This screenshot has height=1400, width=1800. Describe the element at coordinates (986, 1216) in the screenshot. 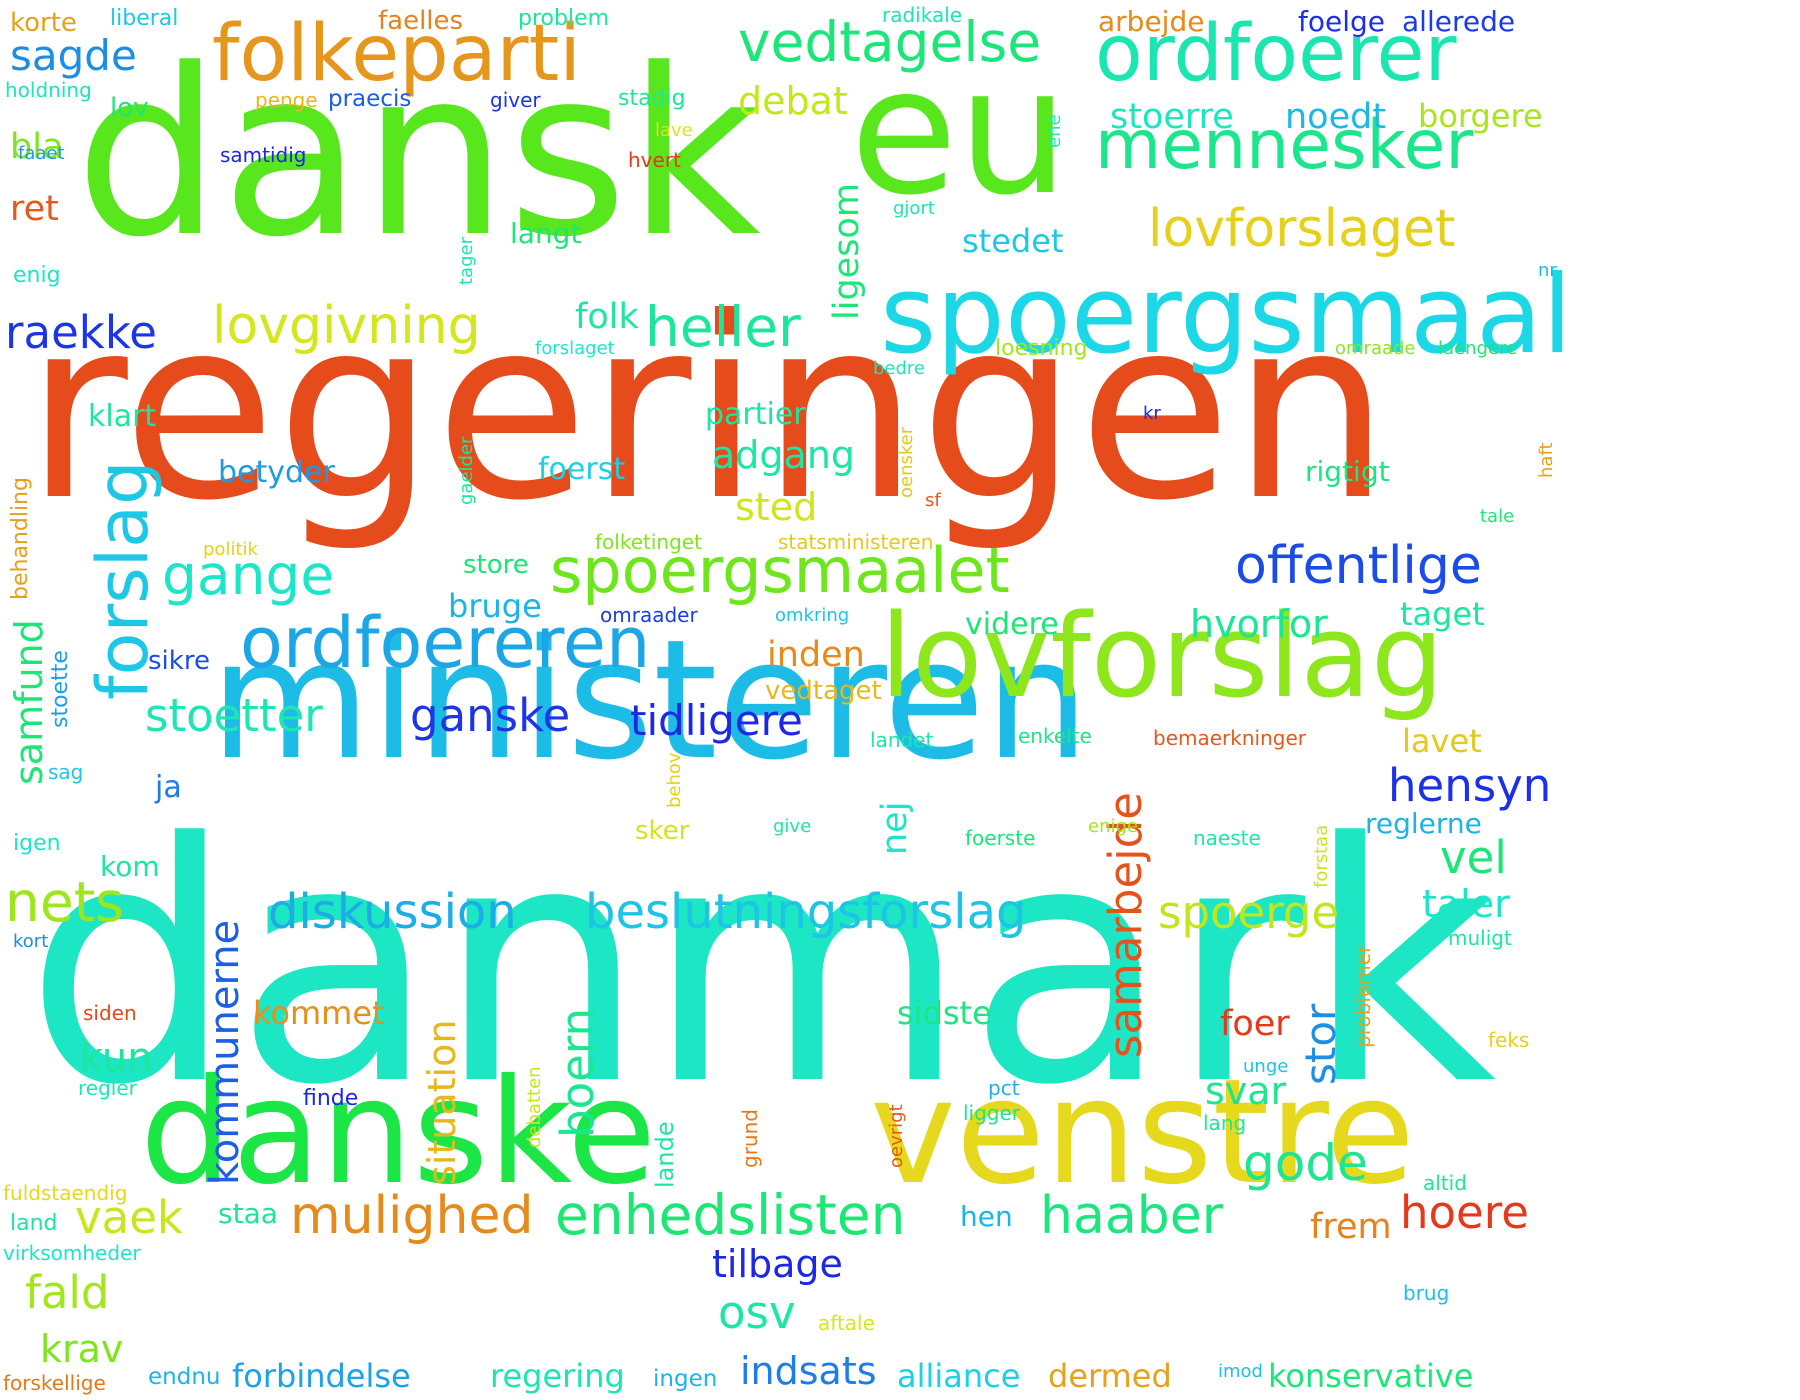

I see `word-hen: hen` at that location.